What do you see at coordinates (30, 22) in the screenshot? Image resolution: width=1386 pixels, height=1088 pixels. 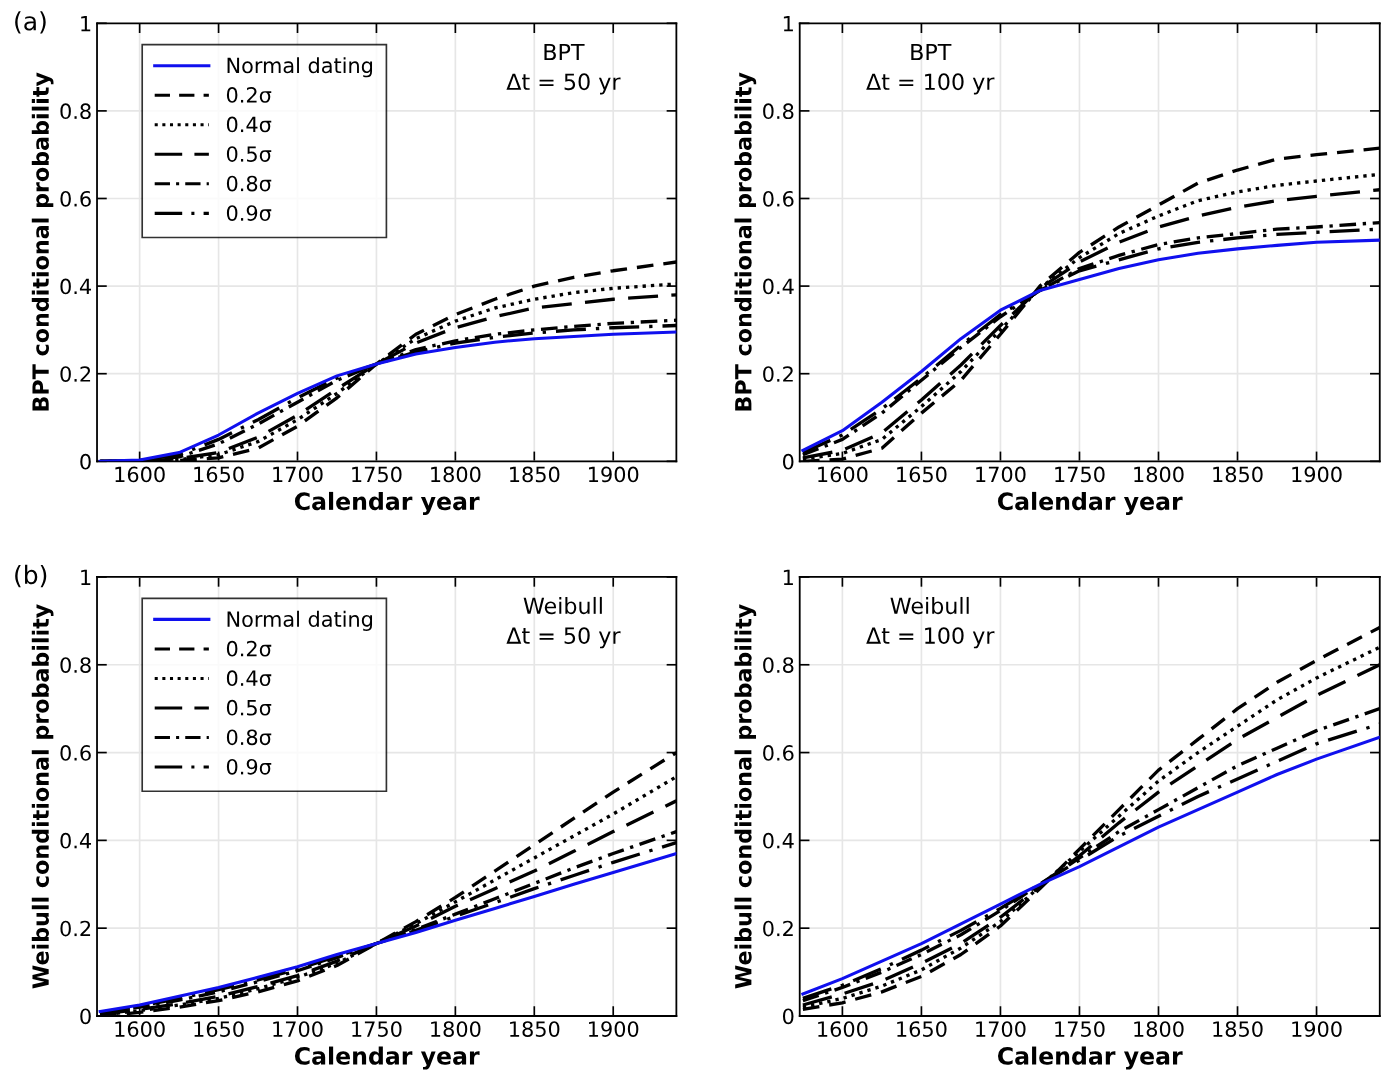 I see `text: (a)` at bounding box center [30, 22].